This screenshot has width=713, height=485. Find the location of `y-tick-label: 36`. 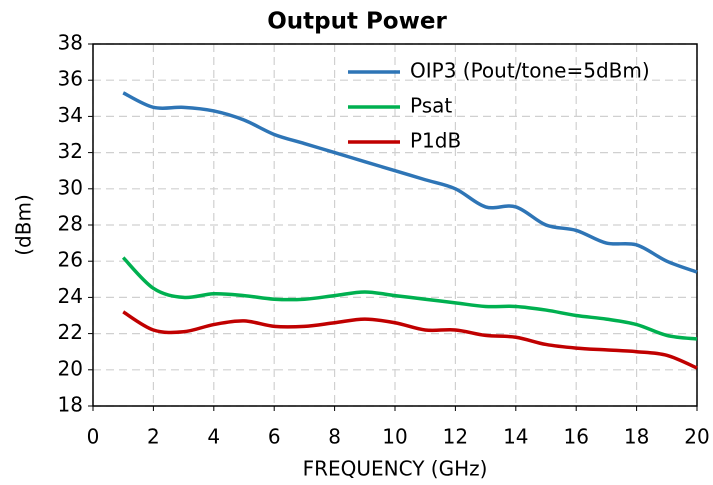

y-tick-label: 36 is located at coordinates (70, 79).